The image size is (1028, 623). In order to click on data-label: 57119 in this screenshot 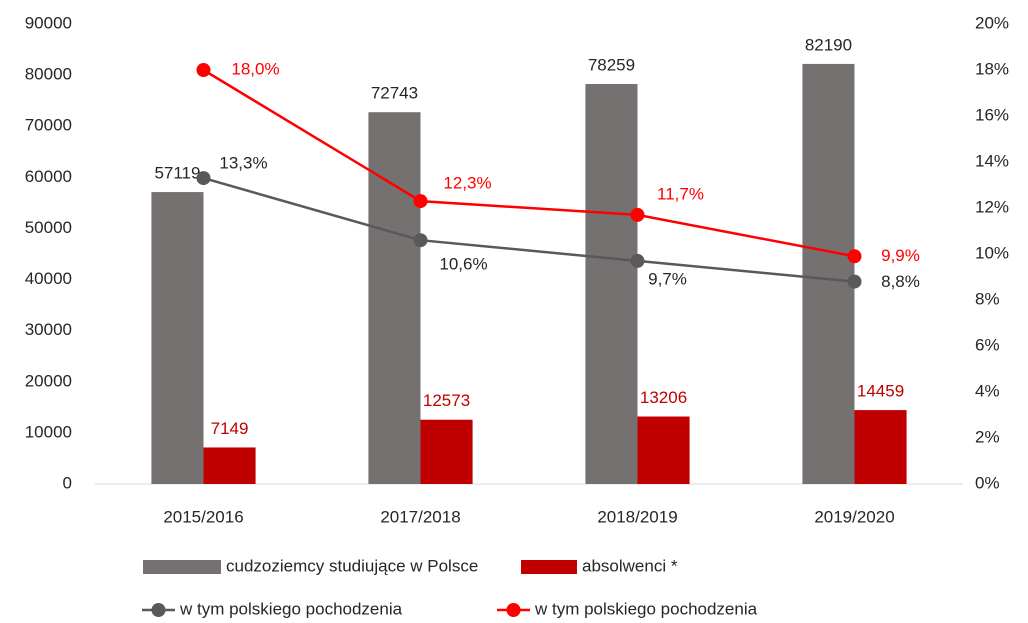, I will do `click(177, 173)`.